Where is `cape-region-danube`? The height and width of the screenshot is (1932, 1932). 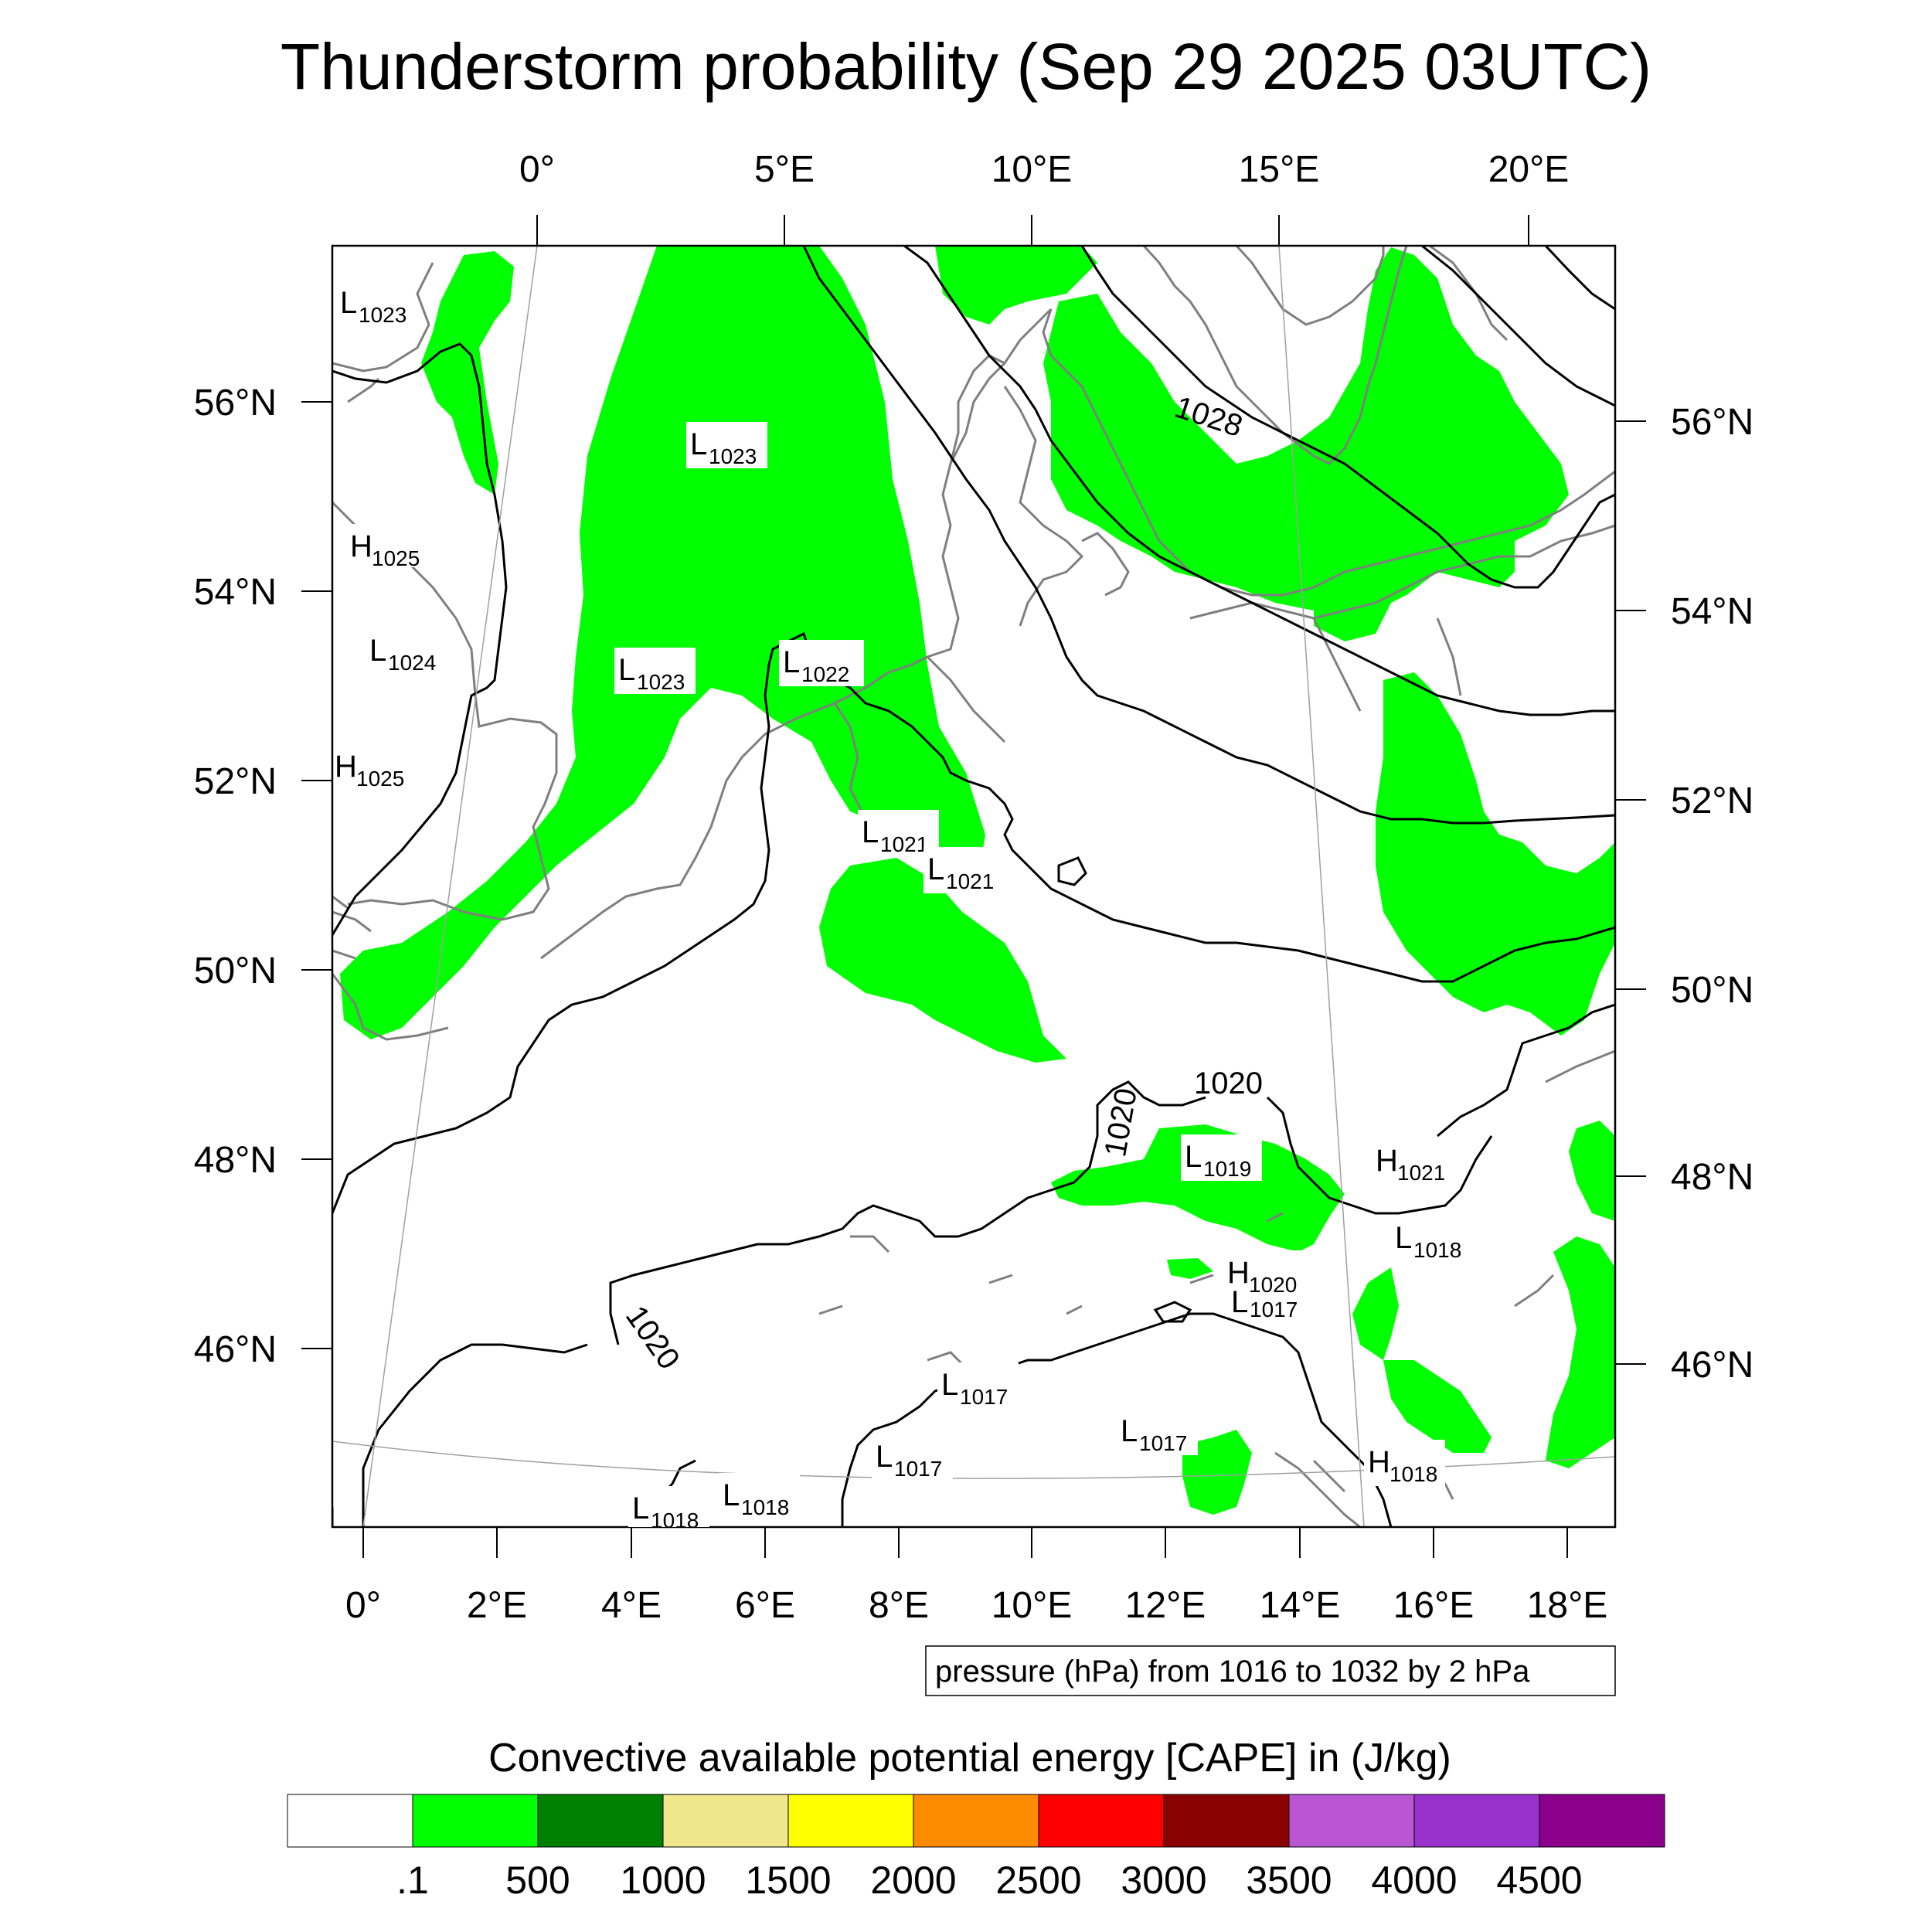
cape-region-danube is located at coordinates (1376, 1313).